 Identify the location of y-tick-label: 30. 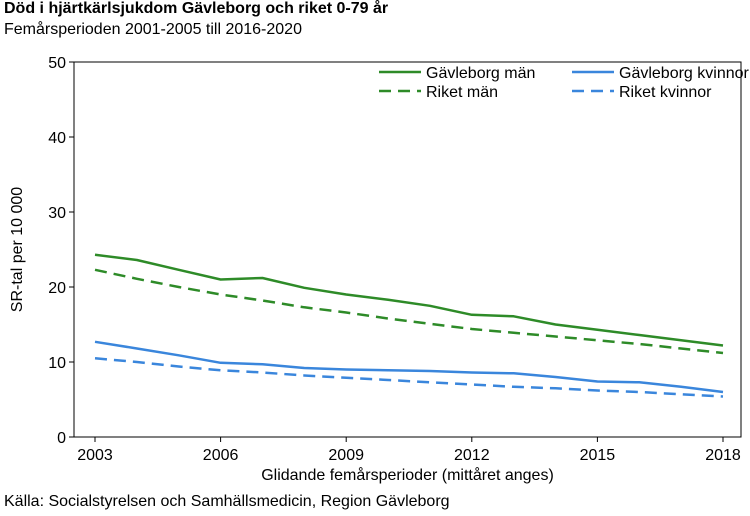
(57, 213).